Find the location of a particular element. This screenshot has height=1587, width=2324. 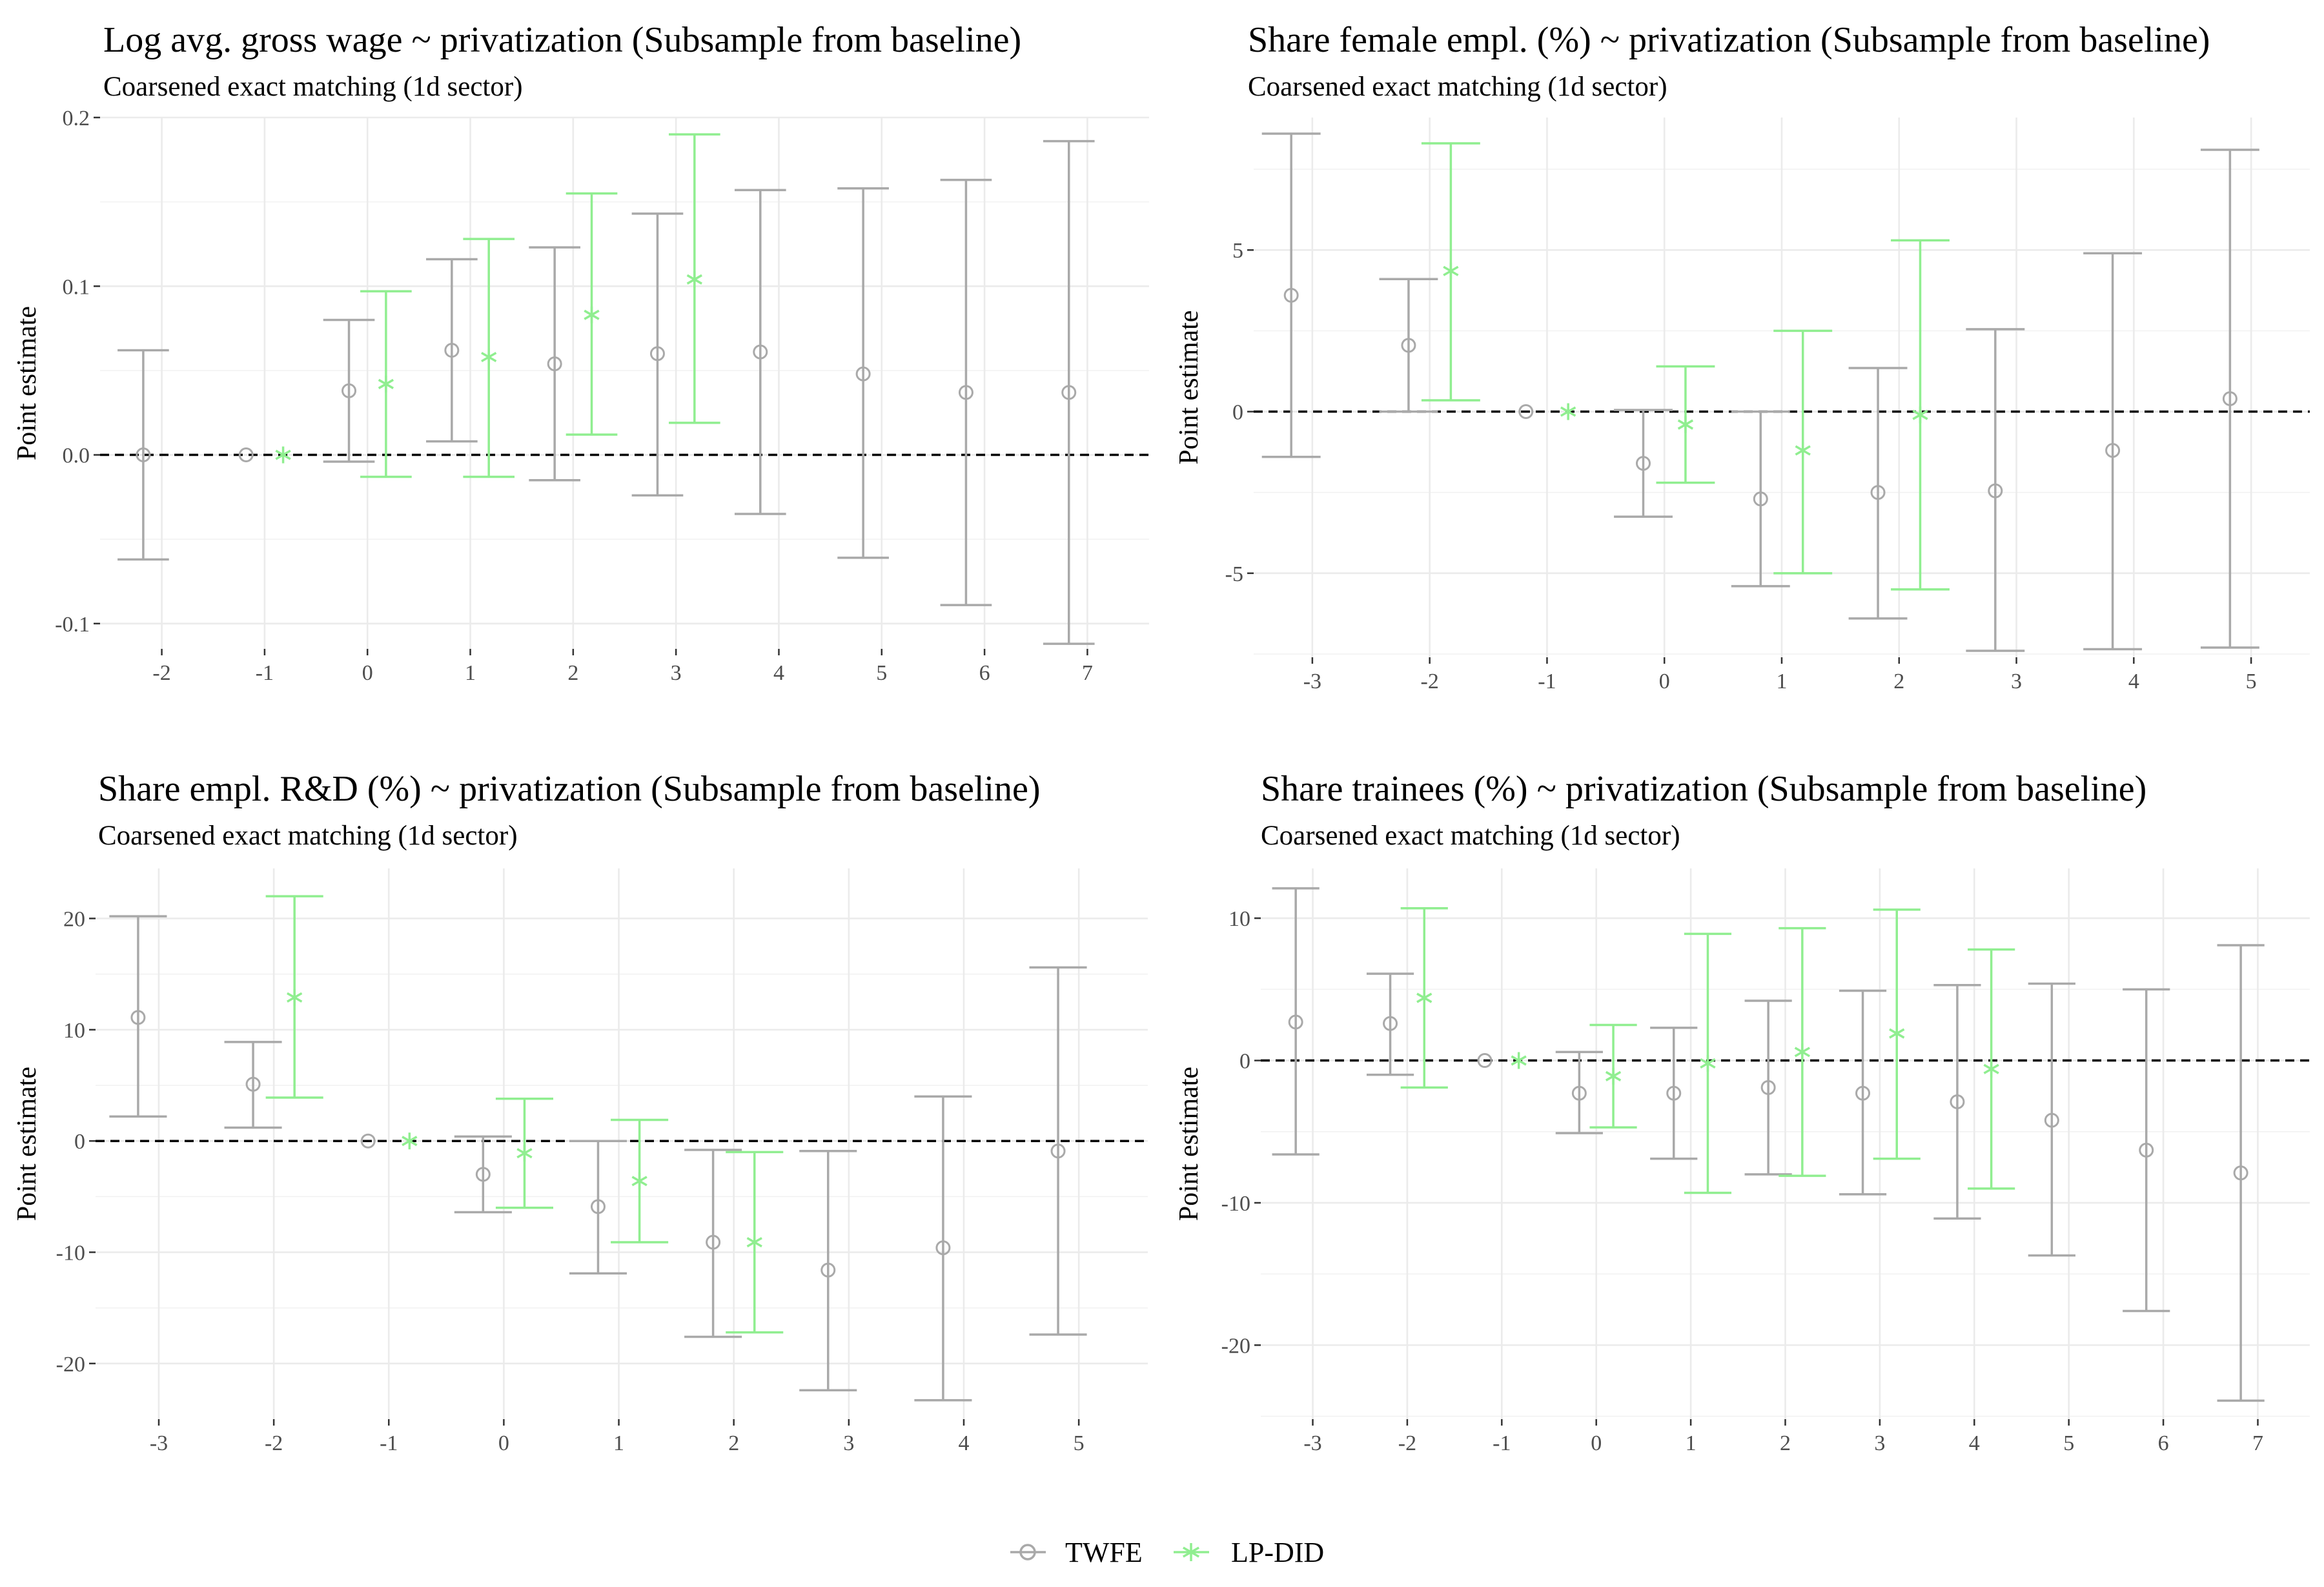

legend-marker-lpdid is located at coordinates (1191, 1552).